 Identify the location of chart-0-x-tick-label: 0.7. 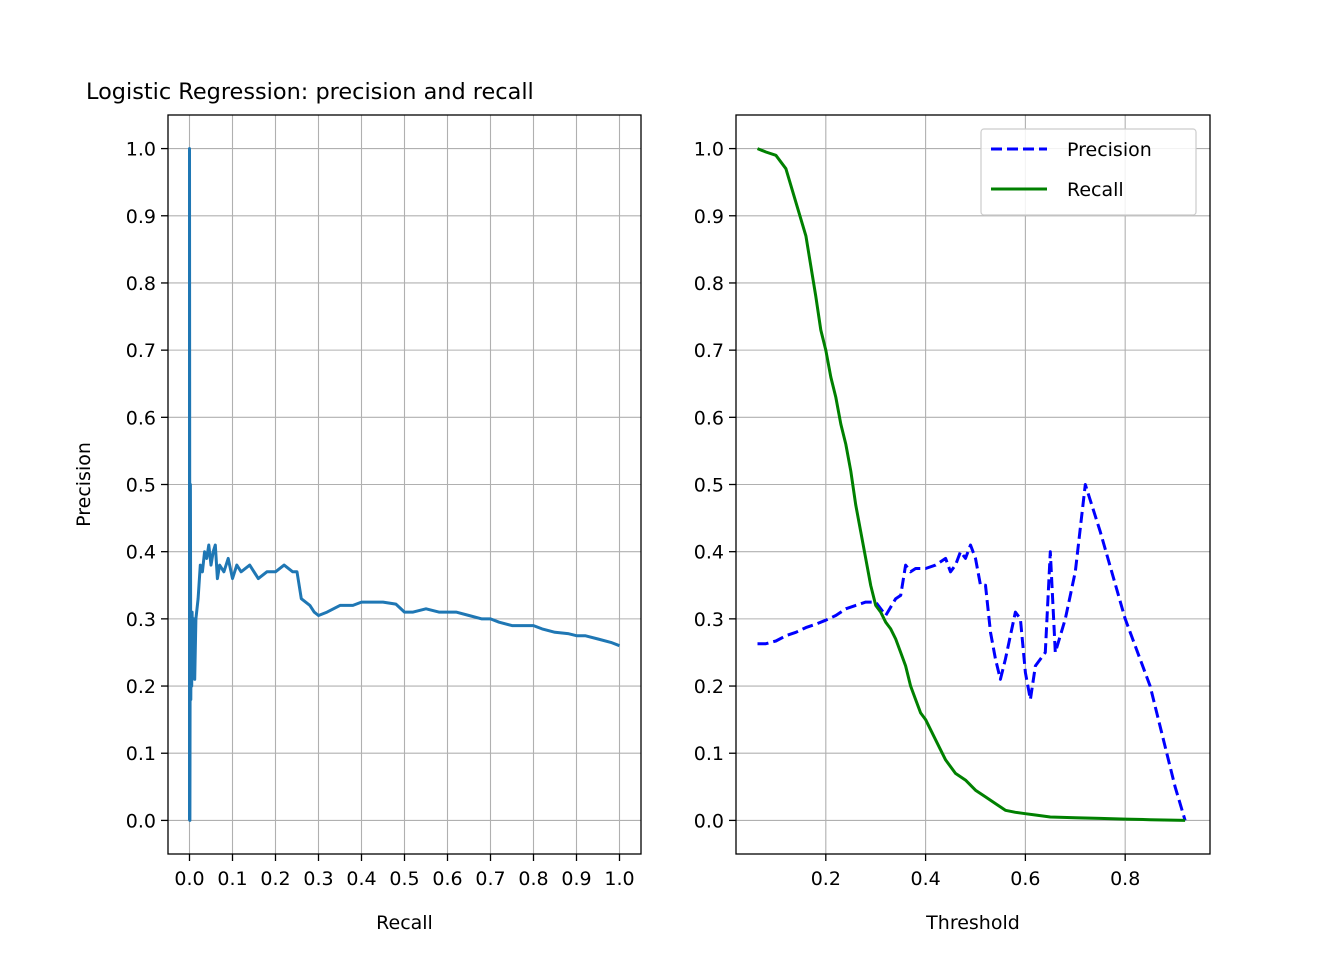
(490, 879).